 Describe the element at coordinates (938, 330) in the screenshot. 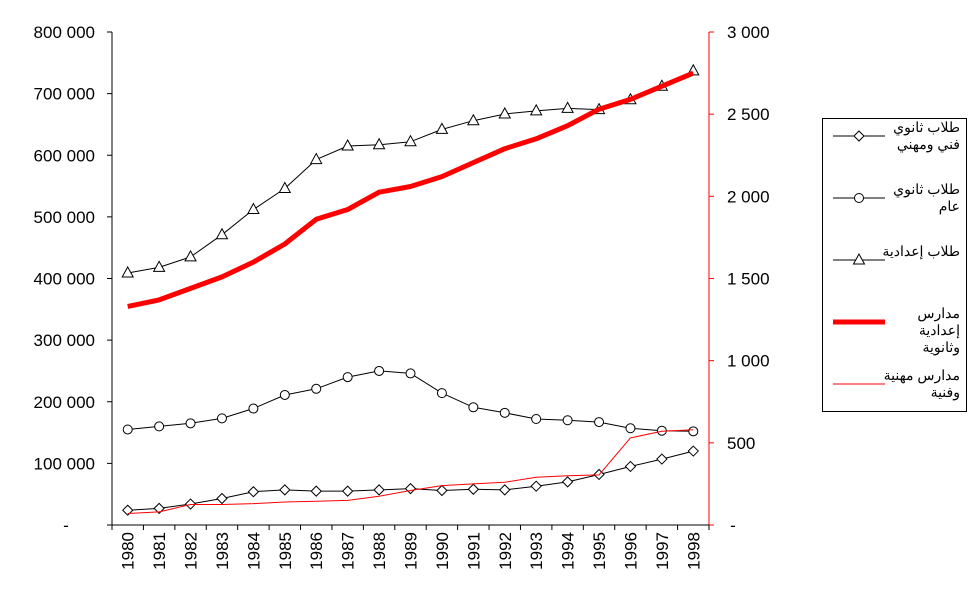

I see `legend-label: مدارس إعدادية وثانوية` at that location.